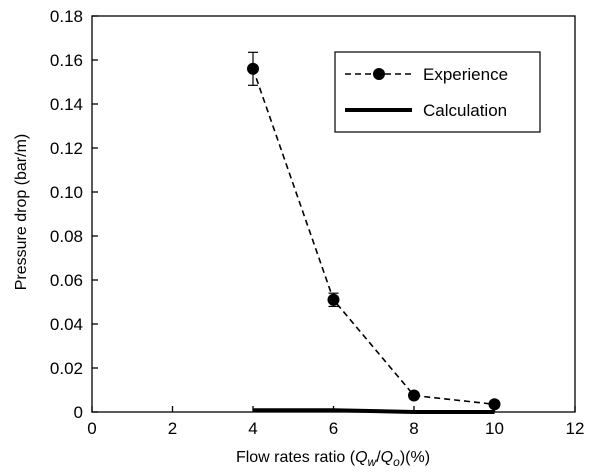 Image resolution: width=595 pixels, height=472 pixels. Describe the element at coordinates (66, 192) in the screenshot. I see `y-tick-label: 0.10` at that location.